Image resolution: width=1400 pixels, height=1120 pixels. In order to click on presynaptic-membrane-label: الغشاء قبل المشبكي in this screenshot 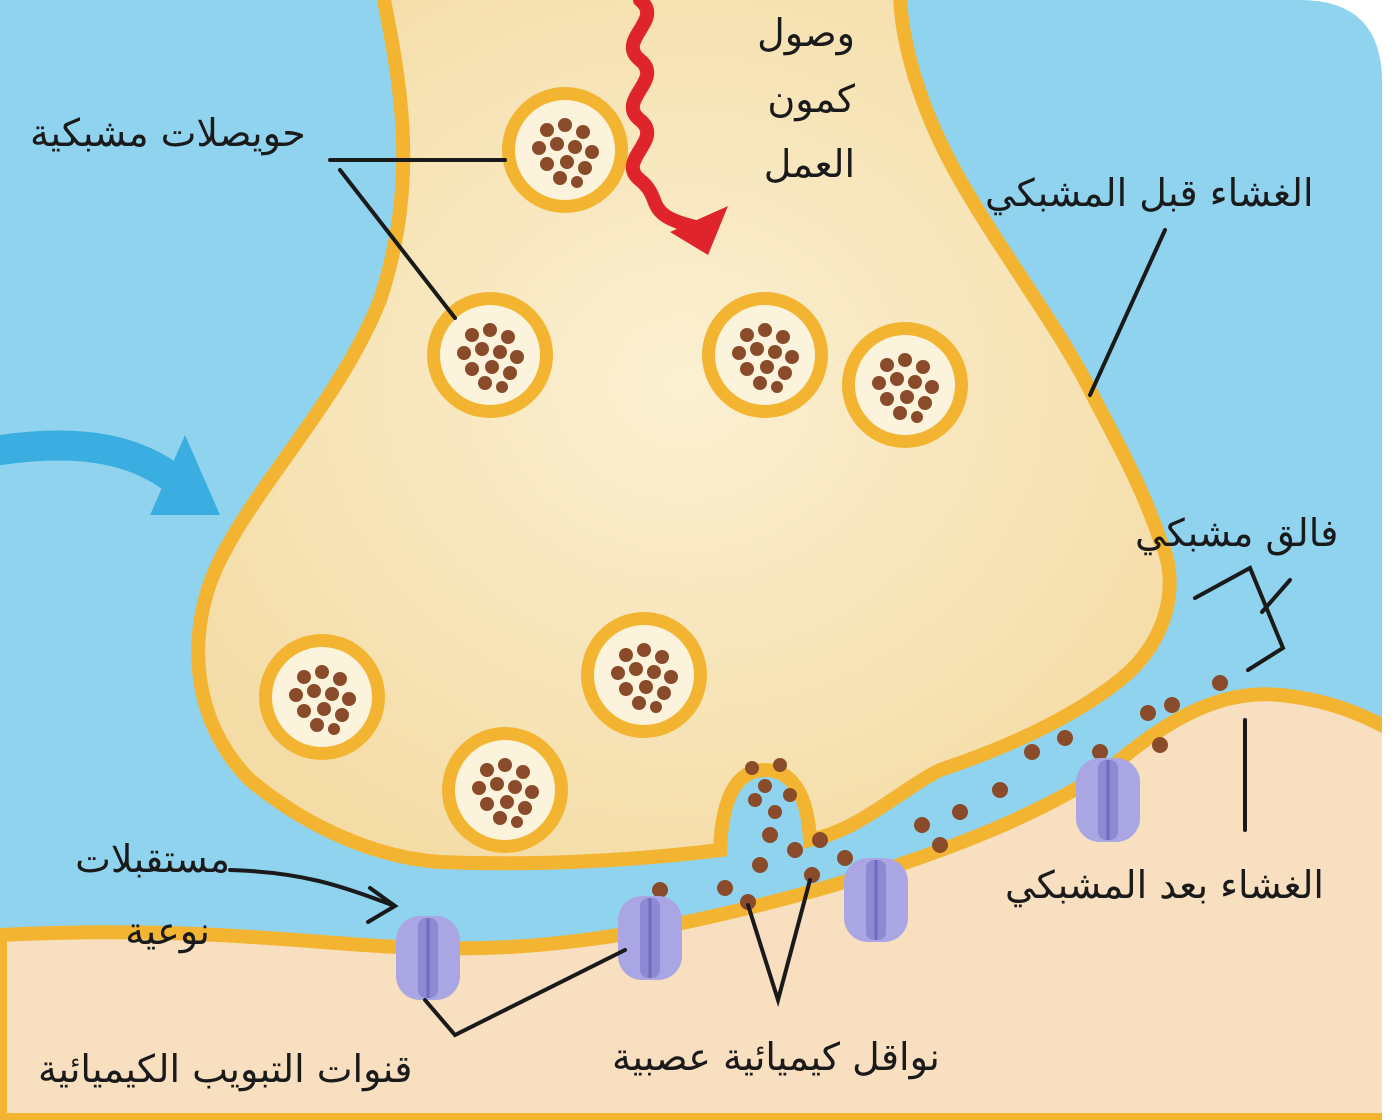, I will do `click(1149, 193)`.